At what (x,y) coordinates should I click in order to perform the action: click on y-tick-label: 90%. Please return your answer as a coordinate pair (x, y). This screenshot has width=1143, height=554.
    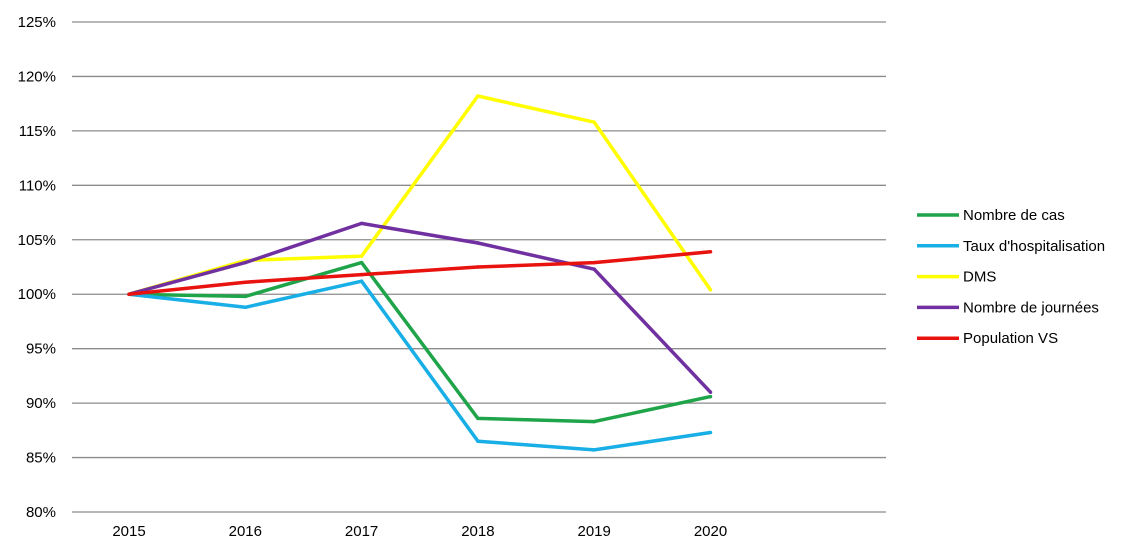
    Looking at the image, I should click on (41, 403).